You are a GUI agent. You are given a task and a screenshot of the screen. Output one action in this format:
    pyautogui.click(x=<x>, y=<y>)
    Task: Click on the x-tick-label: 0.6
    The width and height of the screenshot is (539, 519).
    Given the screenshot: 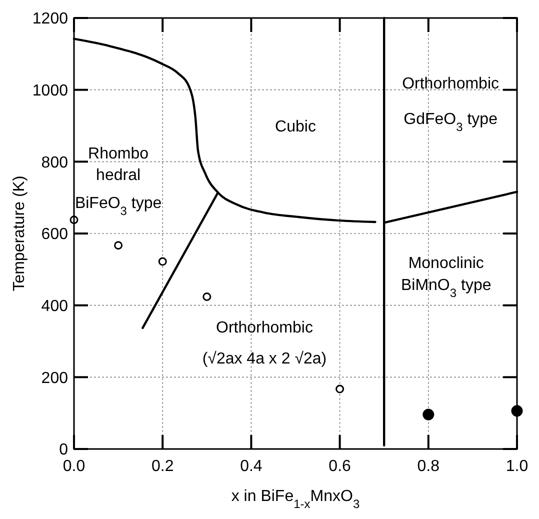 What is the action you would take?
    pyautogui.click(x=340, y=466)
    